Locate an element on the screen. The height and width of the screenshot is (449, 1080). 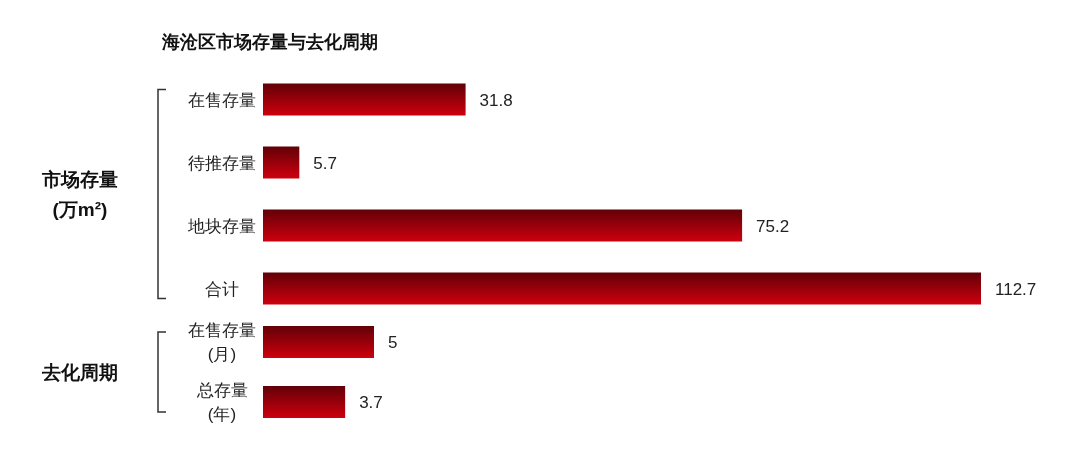
y-tick-label: 在售存量 (月) is located at coordinates (222, 342).